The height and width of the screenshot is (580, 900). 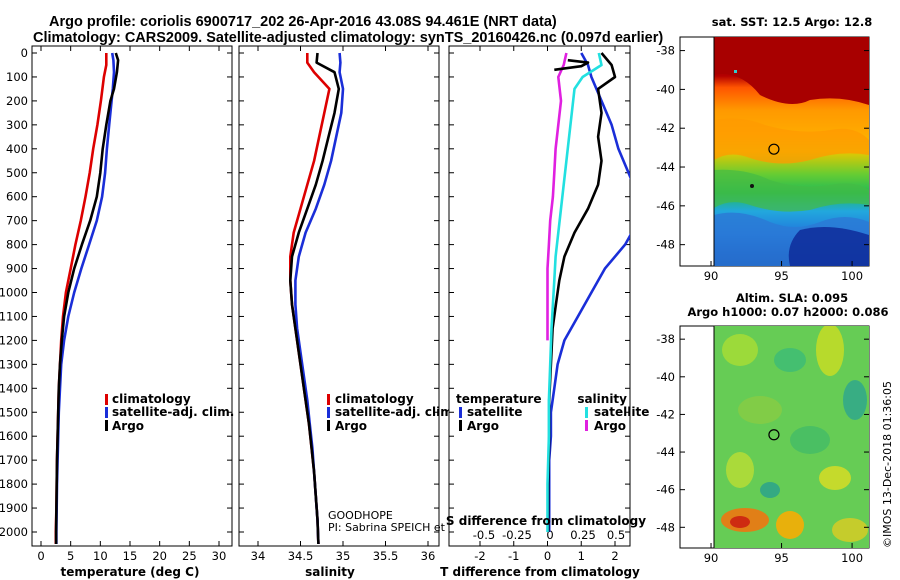 I want to click on depth-tick-label: 1700, so click(x=14, y=460).